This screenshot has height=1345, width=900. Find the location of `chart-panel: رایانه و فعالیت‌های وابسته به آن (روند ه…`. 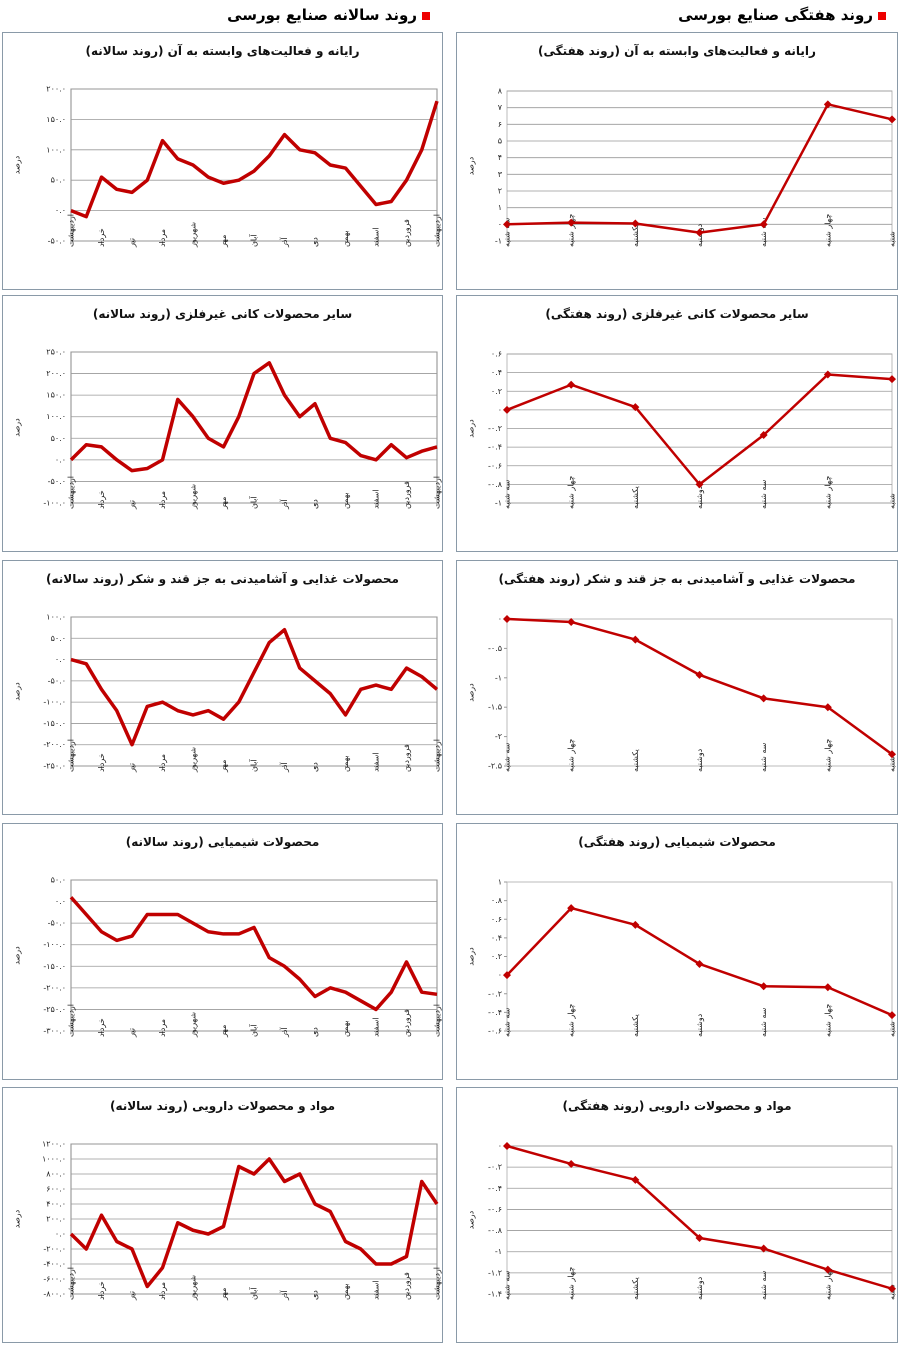

chart-panel: رایانه و فعالیت‌های وابسته به آن (روند ه… is located at coordinates (677, 161).